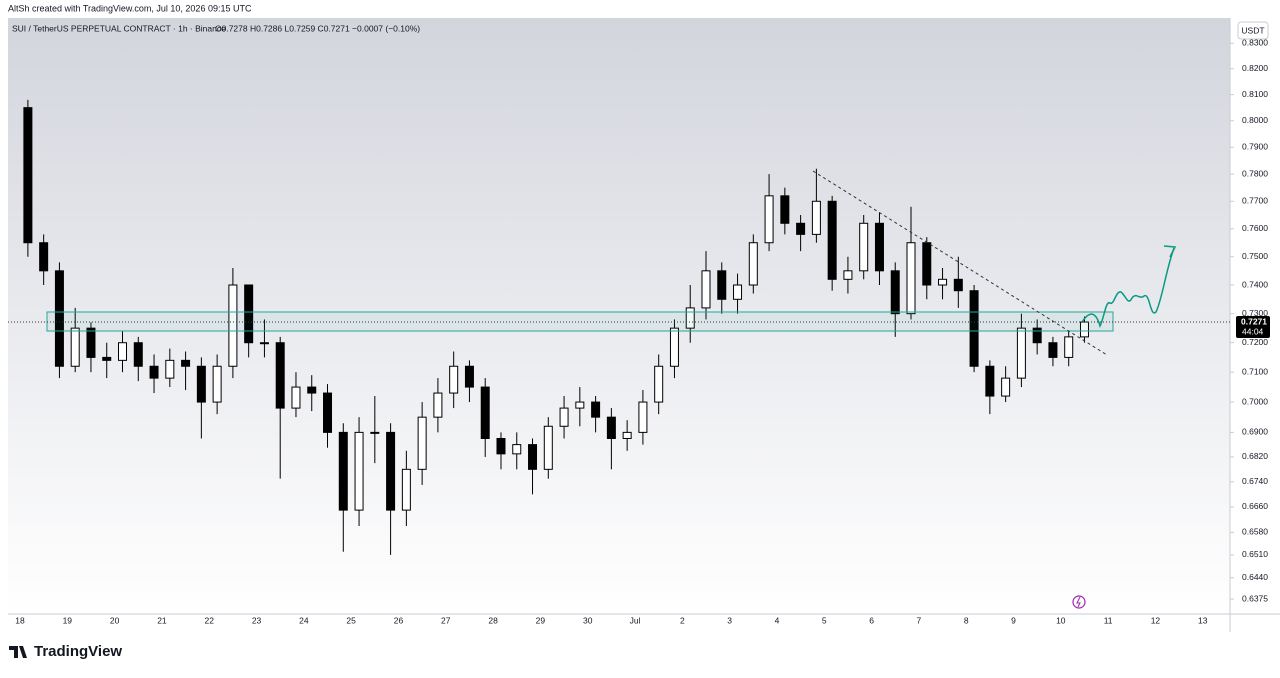 The image size is (1280, 678). I want to click on y-tick-label: 0.7600, so click(1255, 228).